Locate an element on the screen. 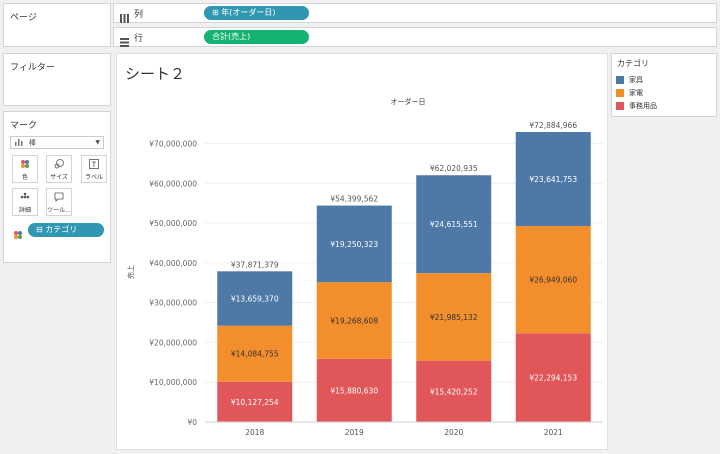  y-axis-label: 売上 is located at coordinates (130, 272).